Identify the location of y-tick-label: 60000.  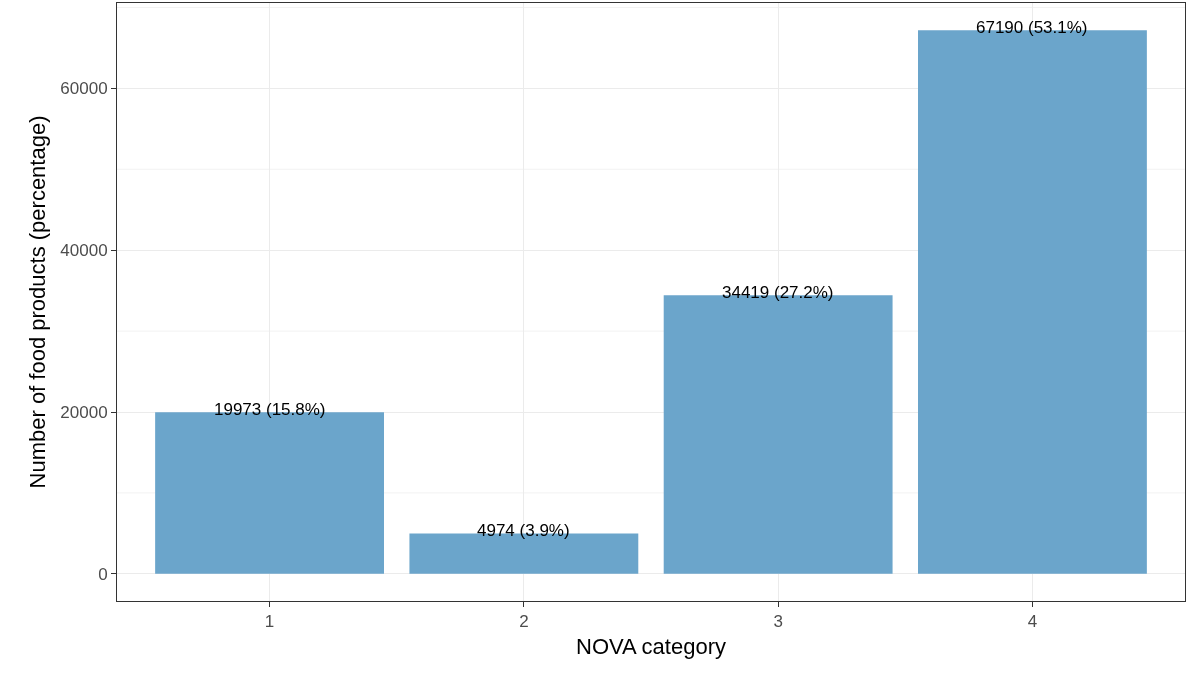
(84, 89).